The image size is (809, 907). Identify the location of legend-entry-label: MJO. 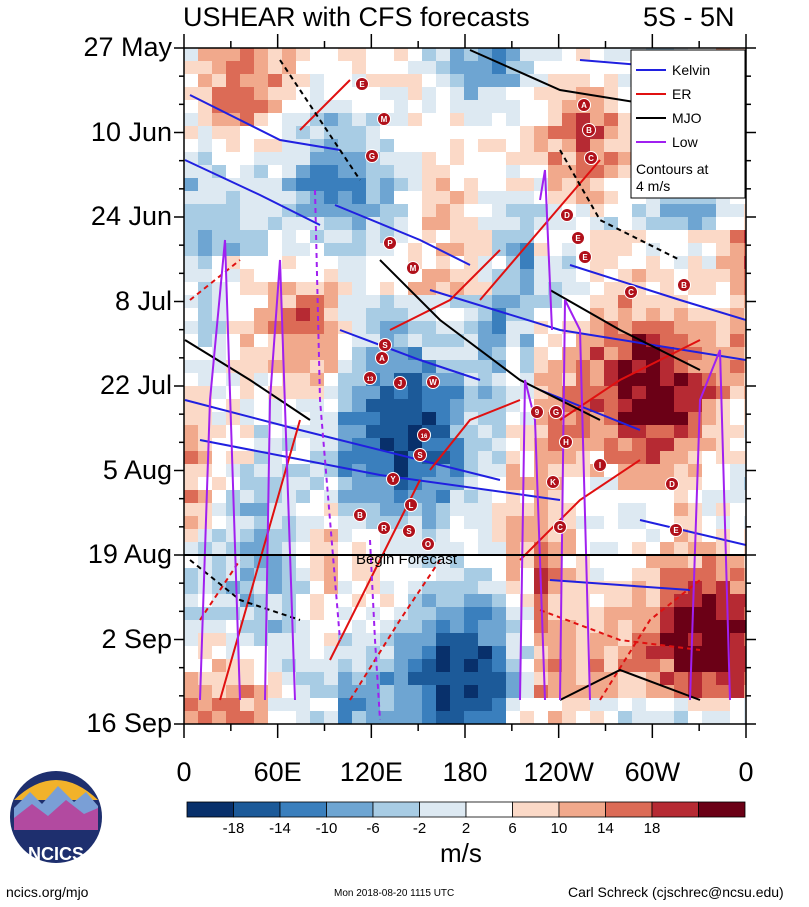
(687, 118).